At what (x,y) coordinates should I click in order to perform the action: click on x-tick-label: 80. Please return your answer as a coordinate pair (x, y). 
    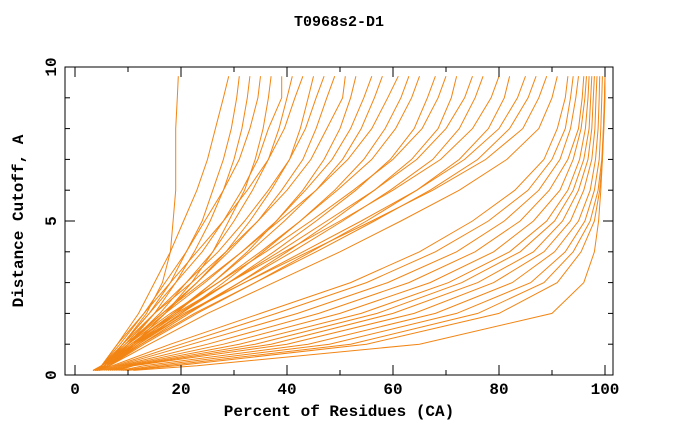
    Looking at the image, I should click on (498, 390).